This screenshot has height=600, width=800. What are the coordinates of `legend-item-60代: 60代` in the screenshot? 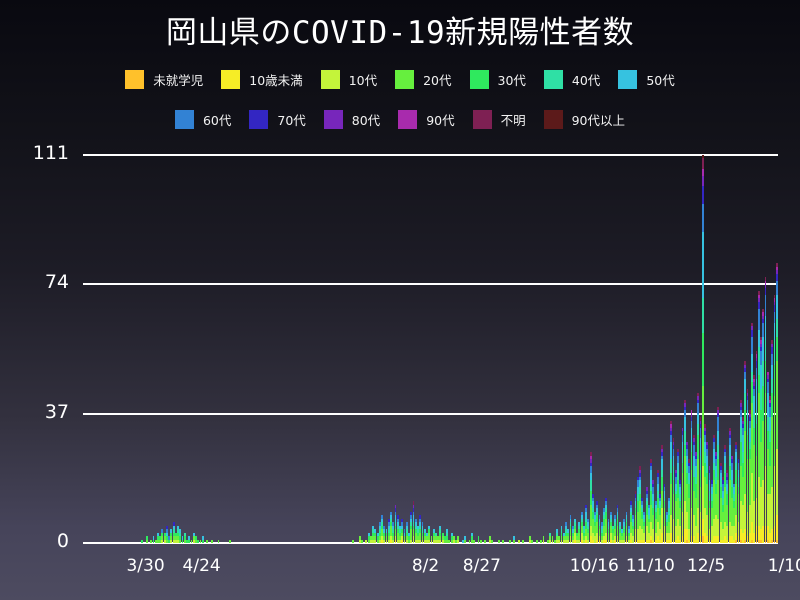 It's located at (202, 119).